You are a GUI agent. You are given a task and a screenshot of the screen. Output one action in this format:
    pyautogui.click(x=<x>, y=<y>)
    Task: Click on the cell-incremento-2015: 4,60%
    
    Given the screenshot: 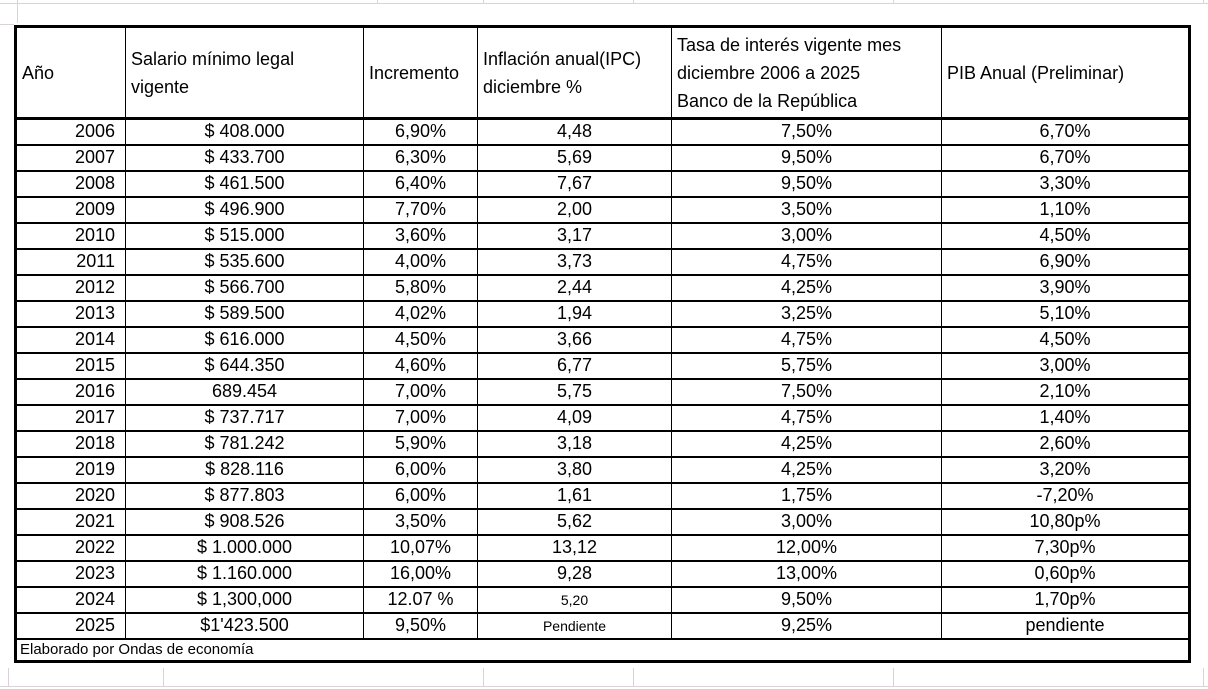 What is the action you would take?
    pyautogui.click(x=420, y=365)
    